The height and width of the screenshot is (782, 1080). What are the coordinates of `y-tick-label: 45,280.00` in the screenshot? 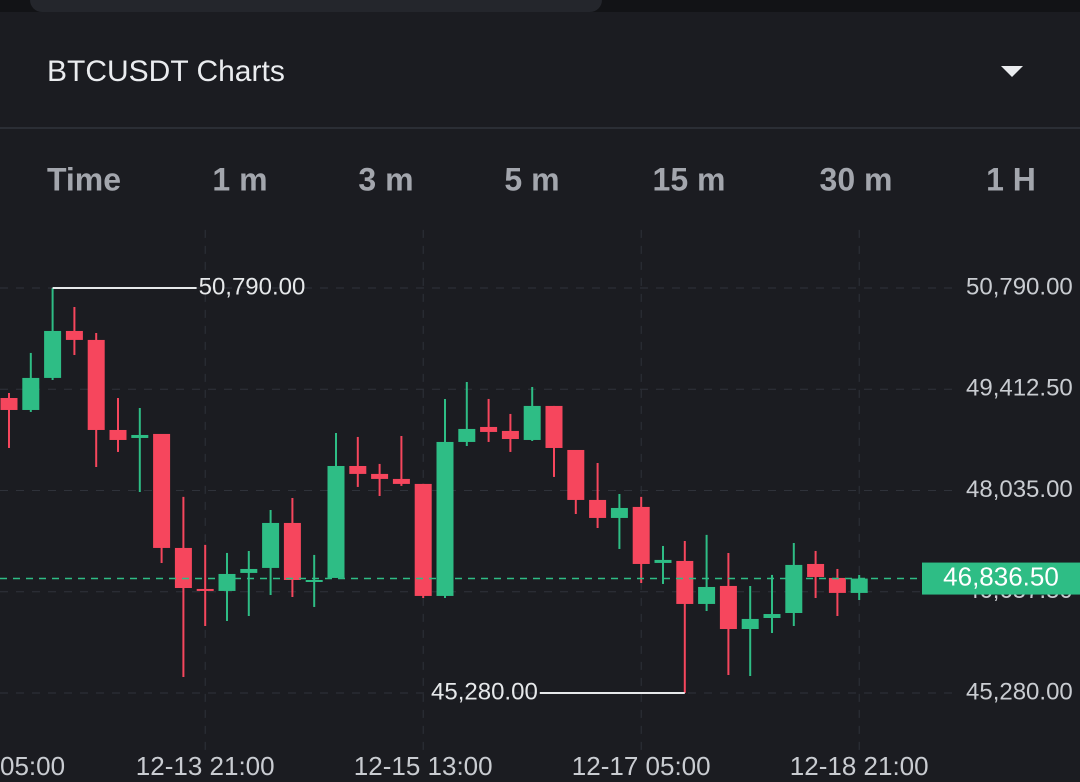 It's located at (1019, 691).